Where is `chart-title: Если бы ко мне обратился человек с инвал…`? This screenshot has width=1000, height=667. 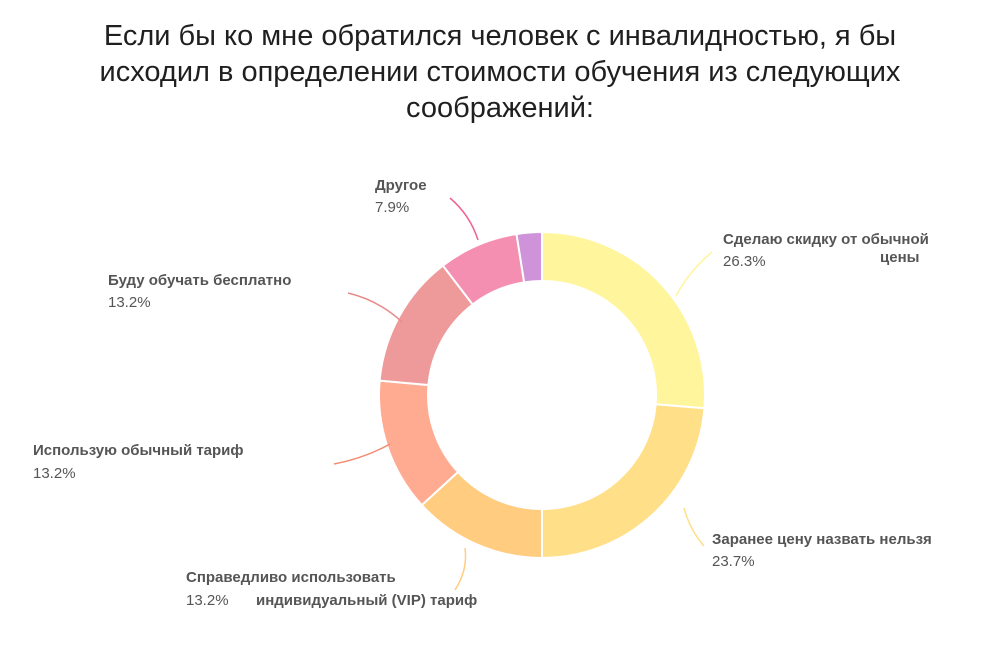
chart-title: Если бы ко мне обратился человек с инвал… is located at coordinates (500, 72).